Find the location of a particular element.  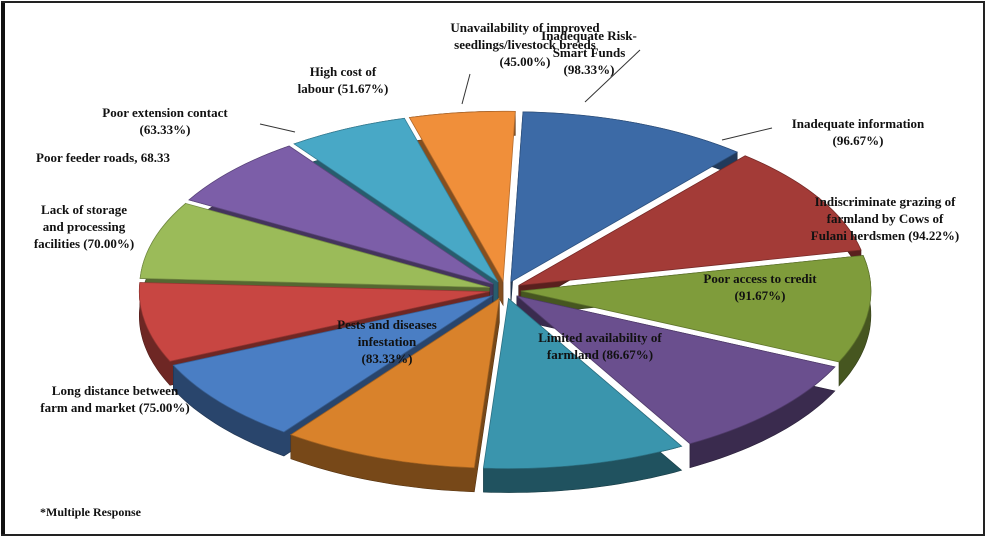

leader-lines is located at coordinates (516, 95).